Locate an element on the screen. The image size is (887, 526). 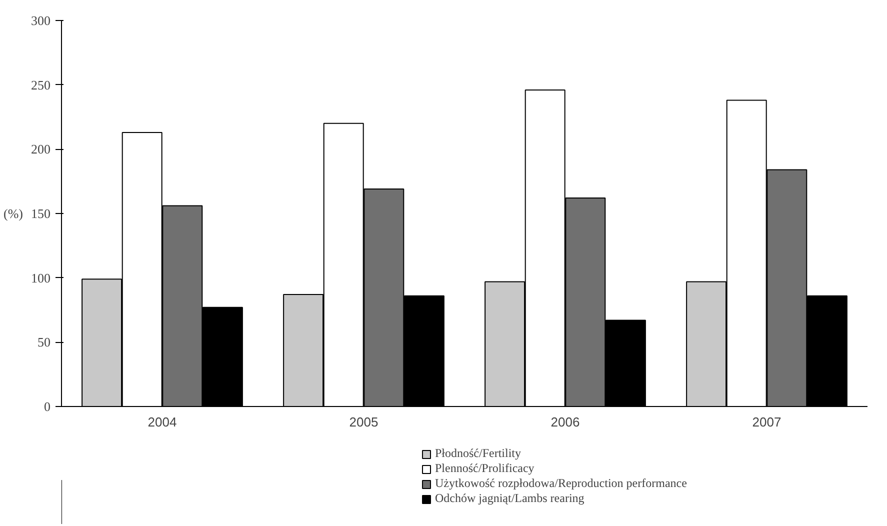
y-tick-label: 150 is located at coordinates (40, 213).